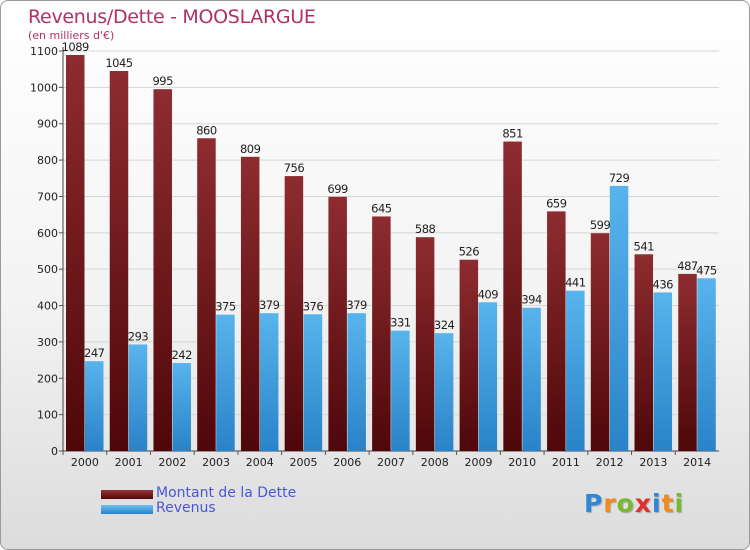  Describe the element at coordinates (216, 462) in the screenshot. I see `x-tick-label: 2003` at that location.